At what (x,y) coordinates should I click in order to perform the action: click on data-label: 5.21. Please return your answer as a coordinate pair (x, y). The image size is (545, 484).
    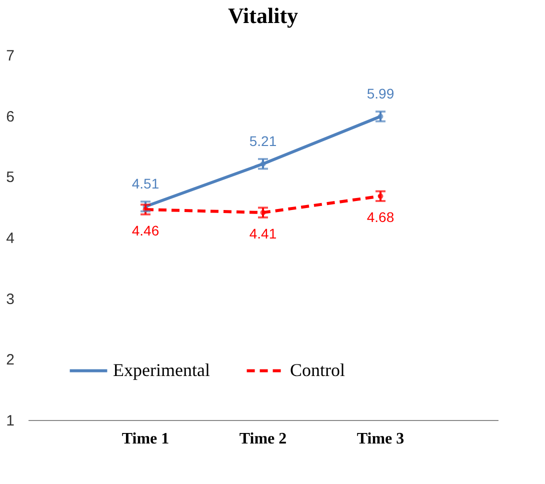
    Looking at the image, I should click on (263, 140).